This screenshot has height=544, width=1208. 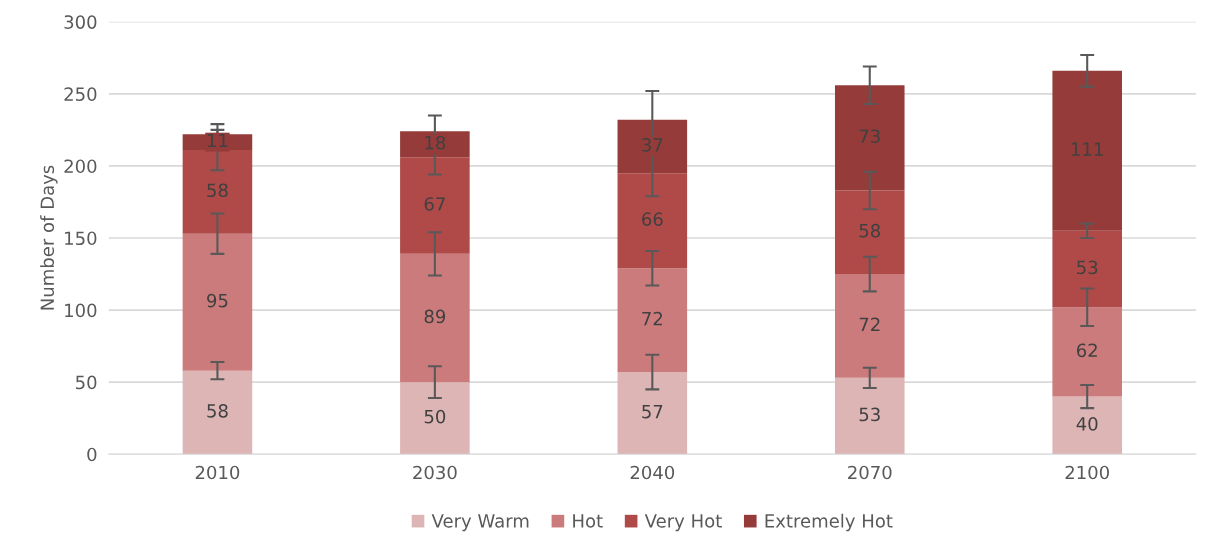 What do you see at coordinates (81, 310) in the screenshot?
I see `y-tick-label: 100` at bounding box center [81, 310].